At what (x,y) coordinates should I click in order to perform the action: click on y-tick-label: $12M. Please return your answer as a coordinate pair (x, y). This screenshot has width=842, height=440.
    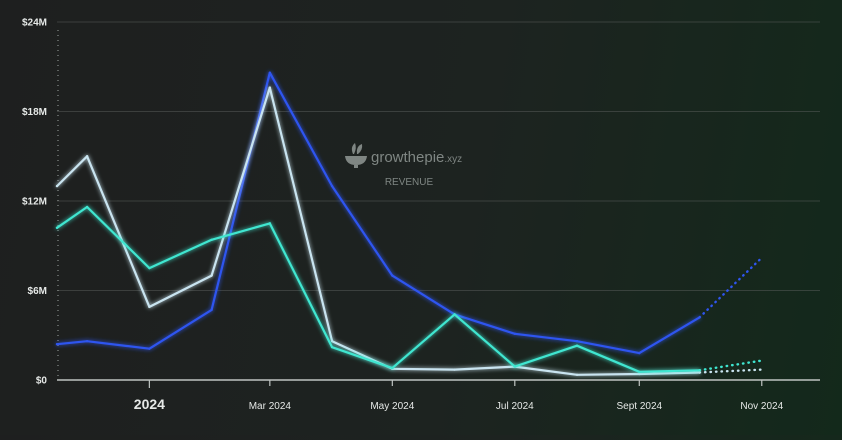
    Looking at the image, I should click on (34, 202).